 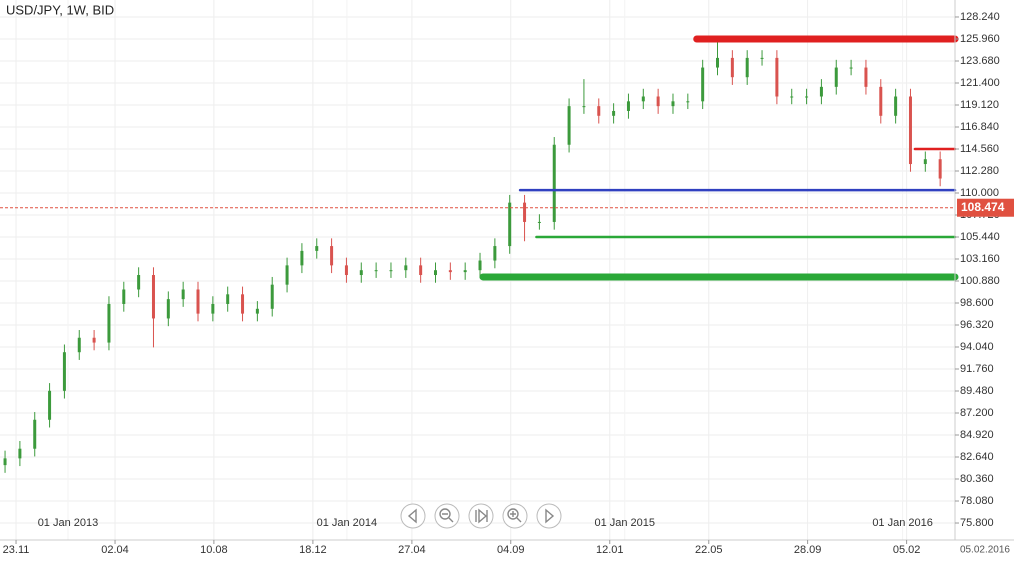 I want to click on x-tick-label: 04.09, so click(x=511, y=550).